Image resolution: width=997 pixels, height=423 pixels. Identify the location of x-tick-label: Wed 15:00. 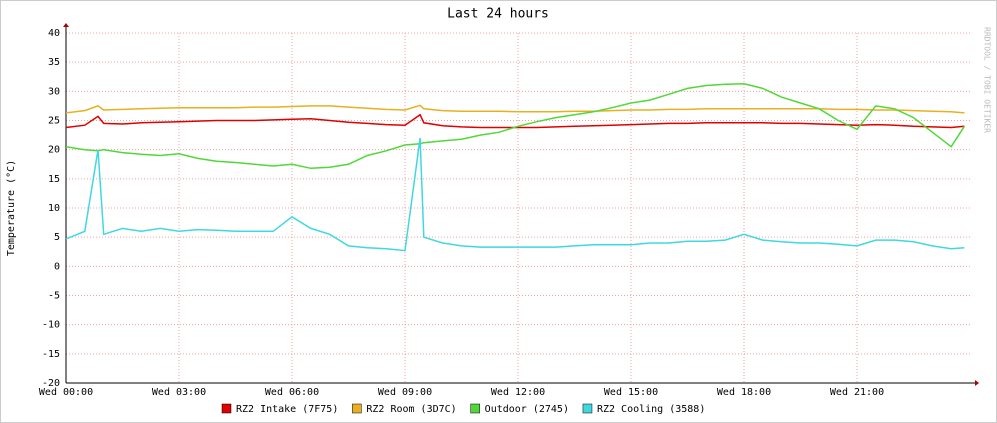
(631, 392).